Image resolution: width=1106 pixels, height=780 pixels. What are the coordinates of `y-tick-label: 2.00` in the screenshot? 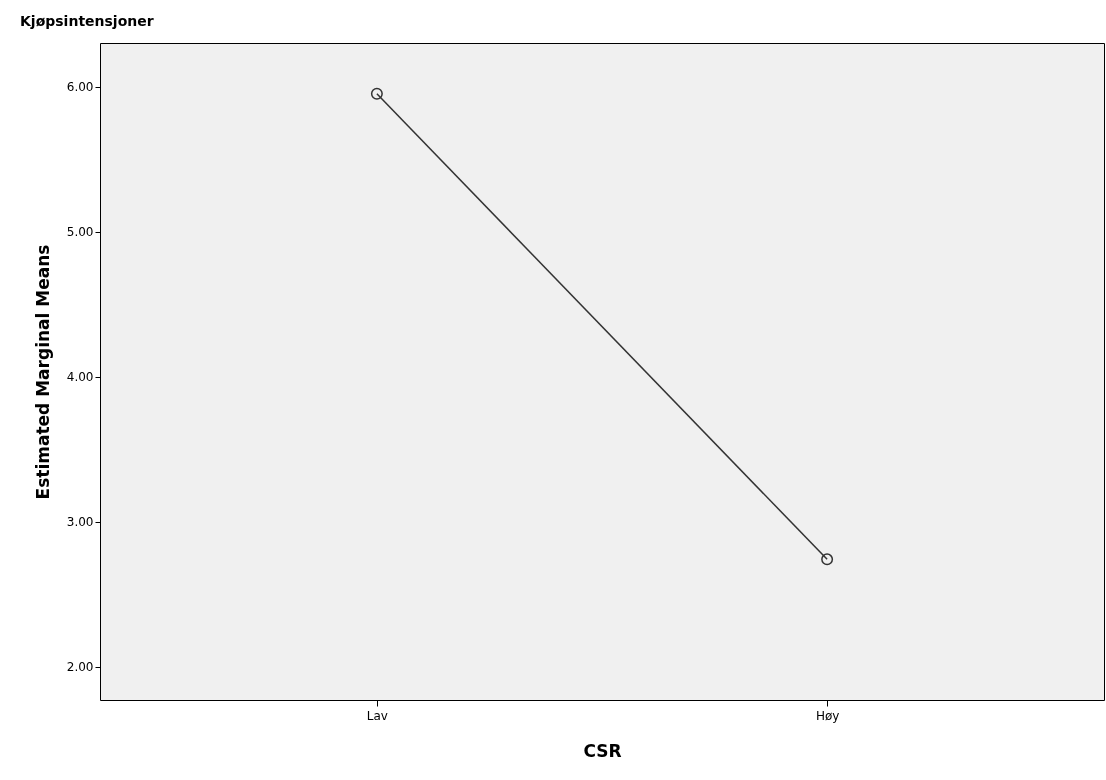 It's located at (80, 667).